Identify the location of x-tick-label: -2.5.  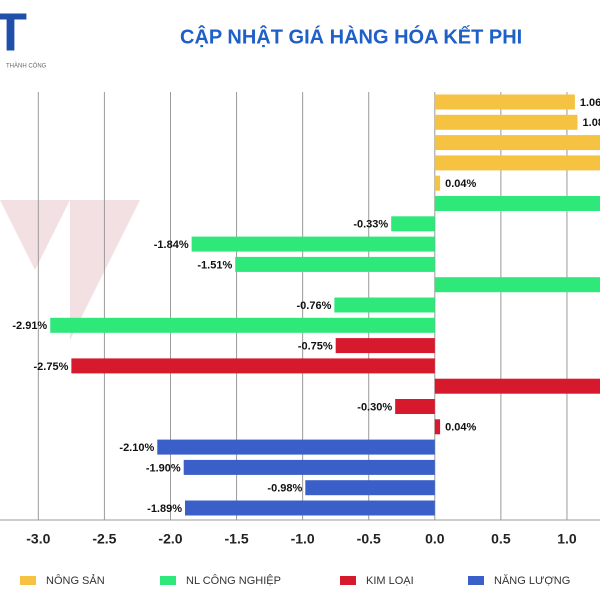
(104, 539).